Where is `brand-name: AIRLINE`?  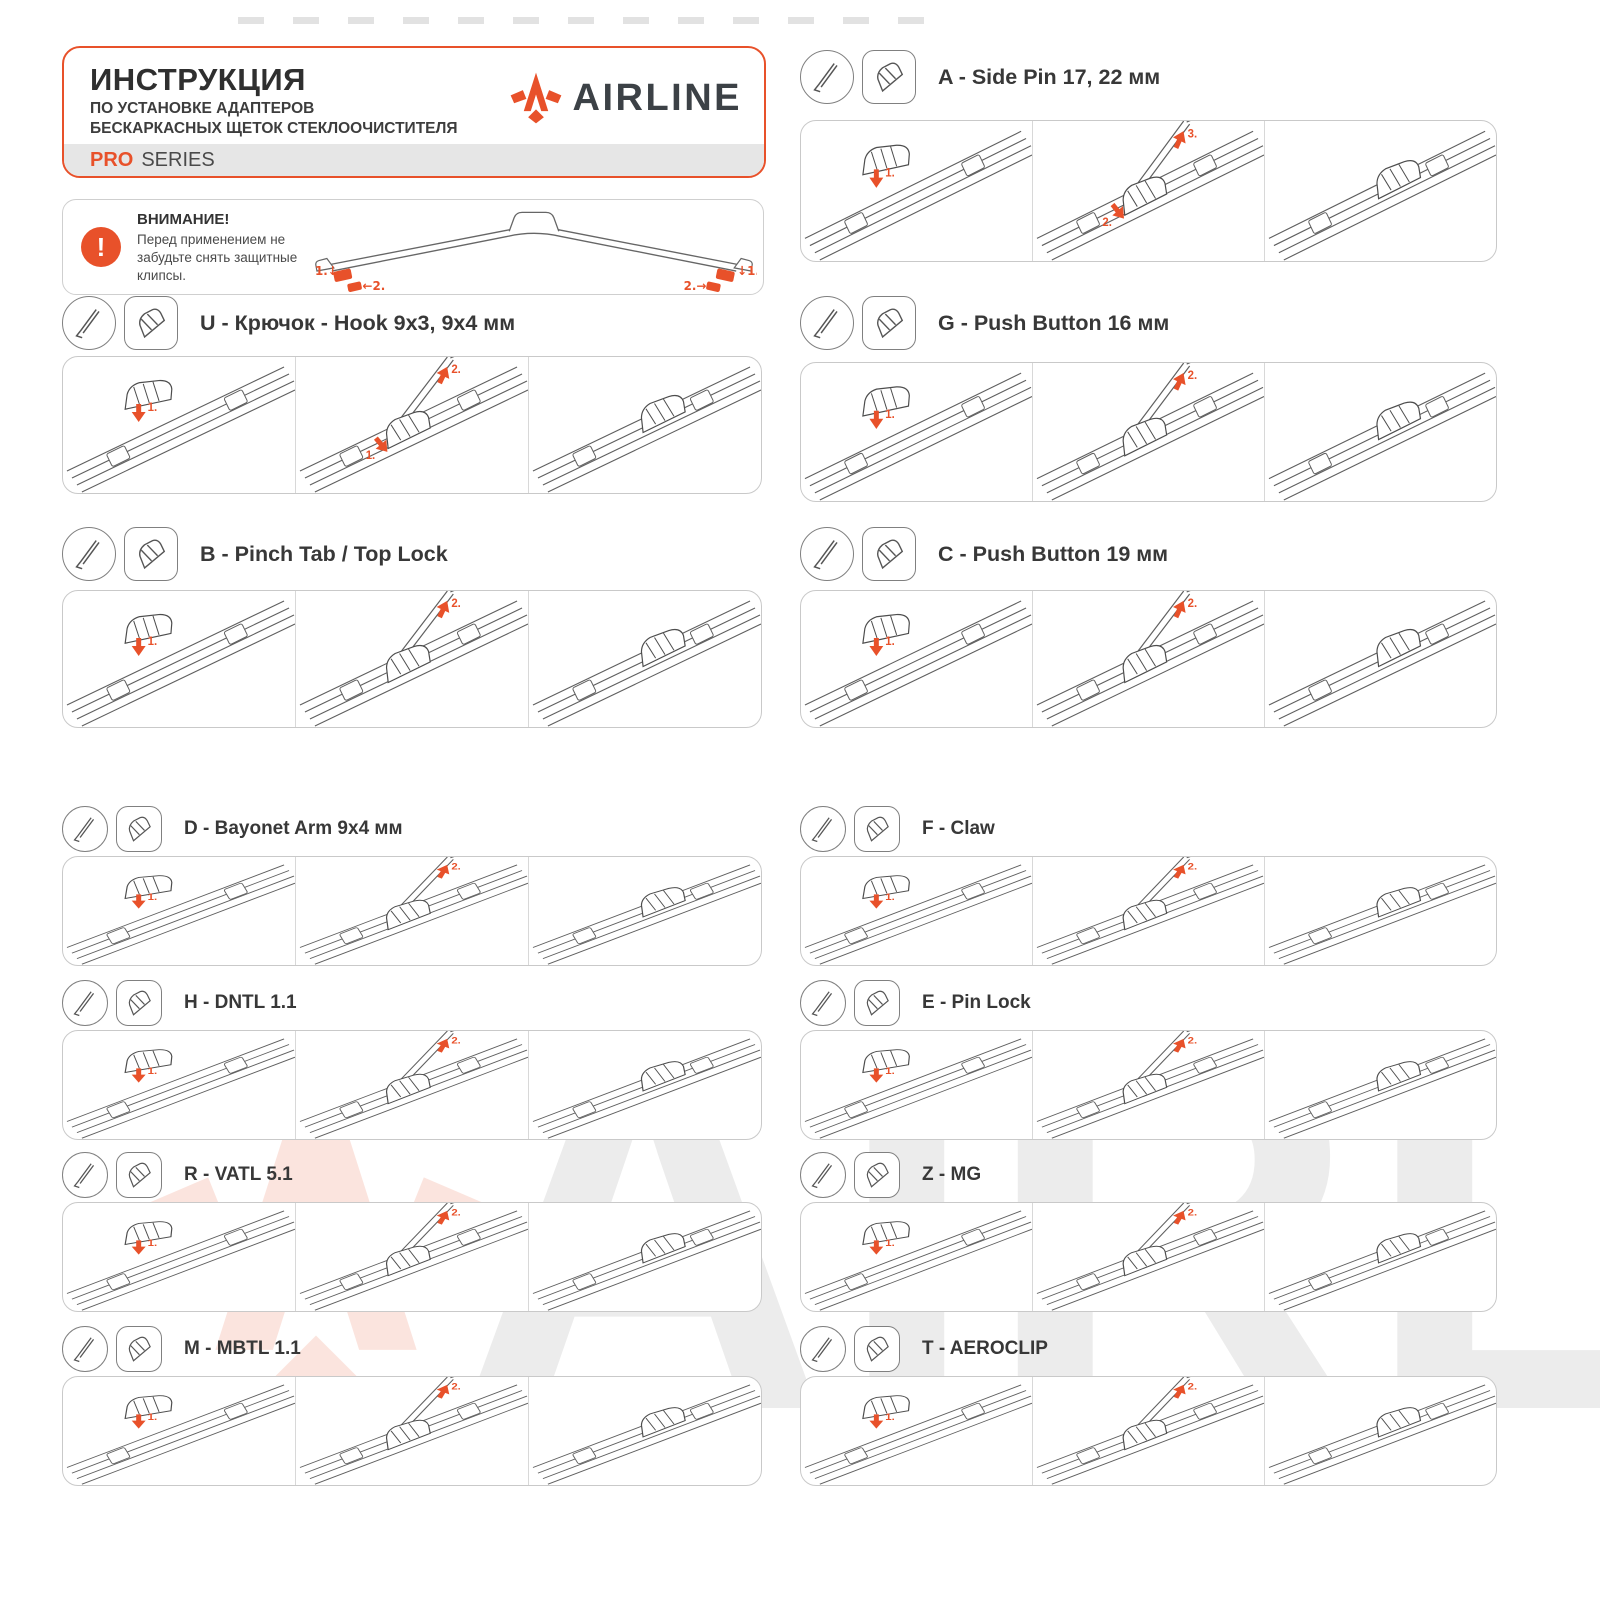 brand-name: AIRLINE is located at coordinates (657, 97).